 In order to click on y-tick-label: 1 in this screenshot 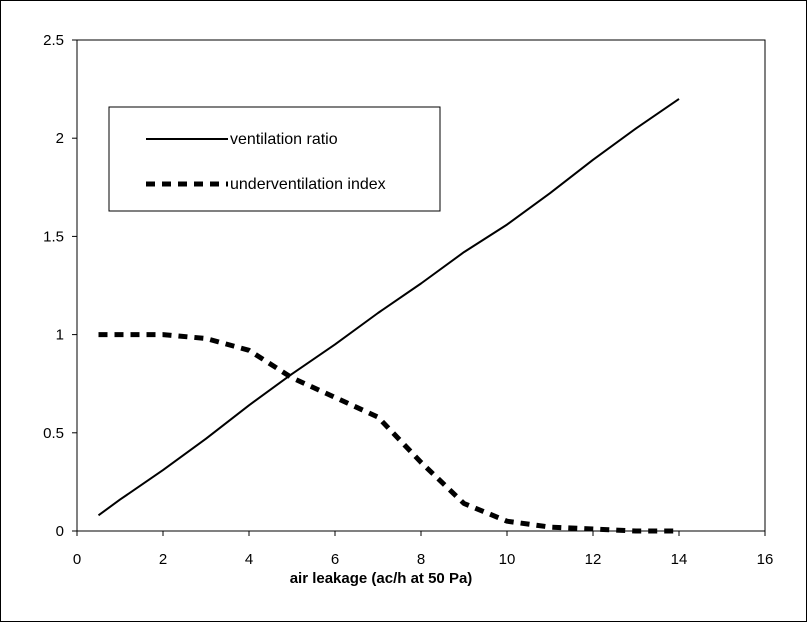, I will do `click(60, 335)`.